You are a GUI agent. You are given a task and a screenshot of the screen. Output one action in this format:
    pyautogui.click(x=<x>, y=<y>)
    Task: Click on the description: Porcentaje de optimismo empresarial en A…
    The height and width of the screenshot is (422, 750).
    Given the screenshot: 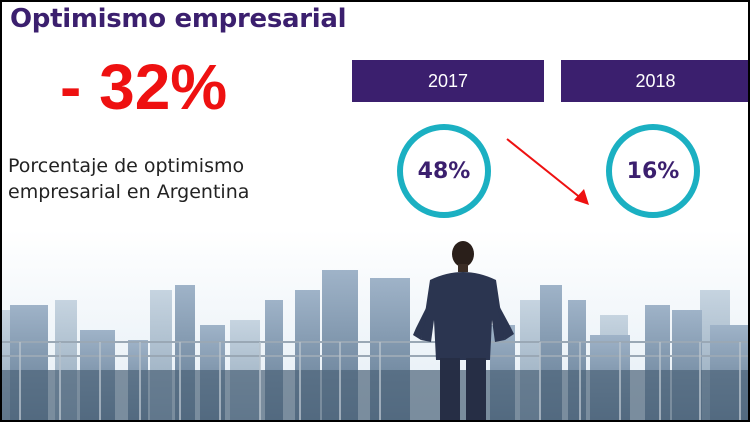 What is the action you would take?
    pyautogui.click(x=128, y=179)
    